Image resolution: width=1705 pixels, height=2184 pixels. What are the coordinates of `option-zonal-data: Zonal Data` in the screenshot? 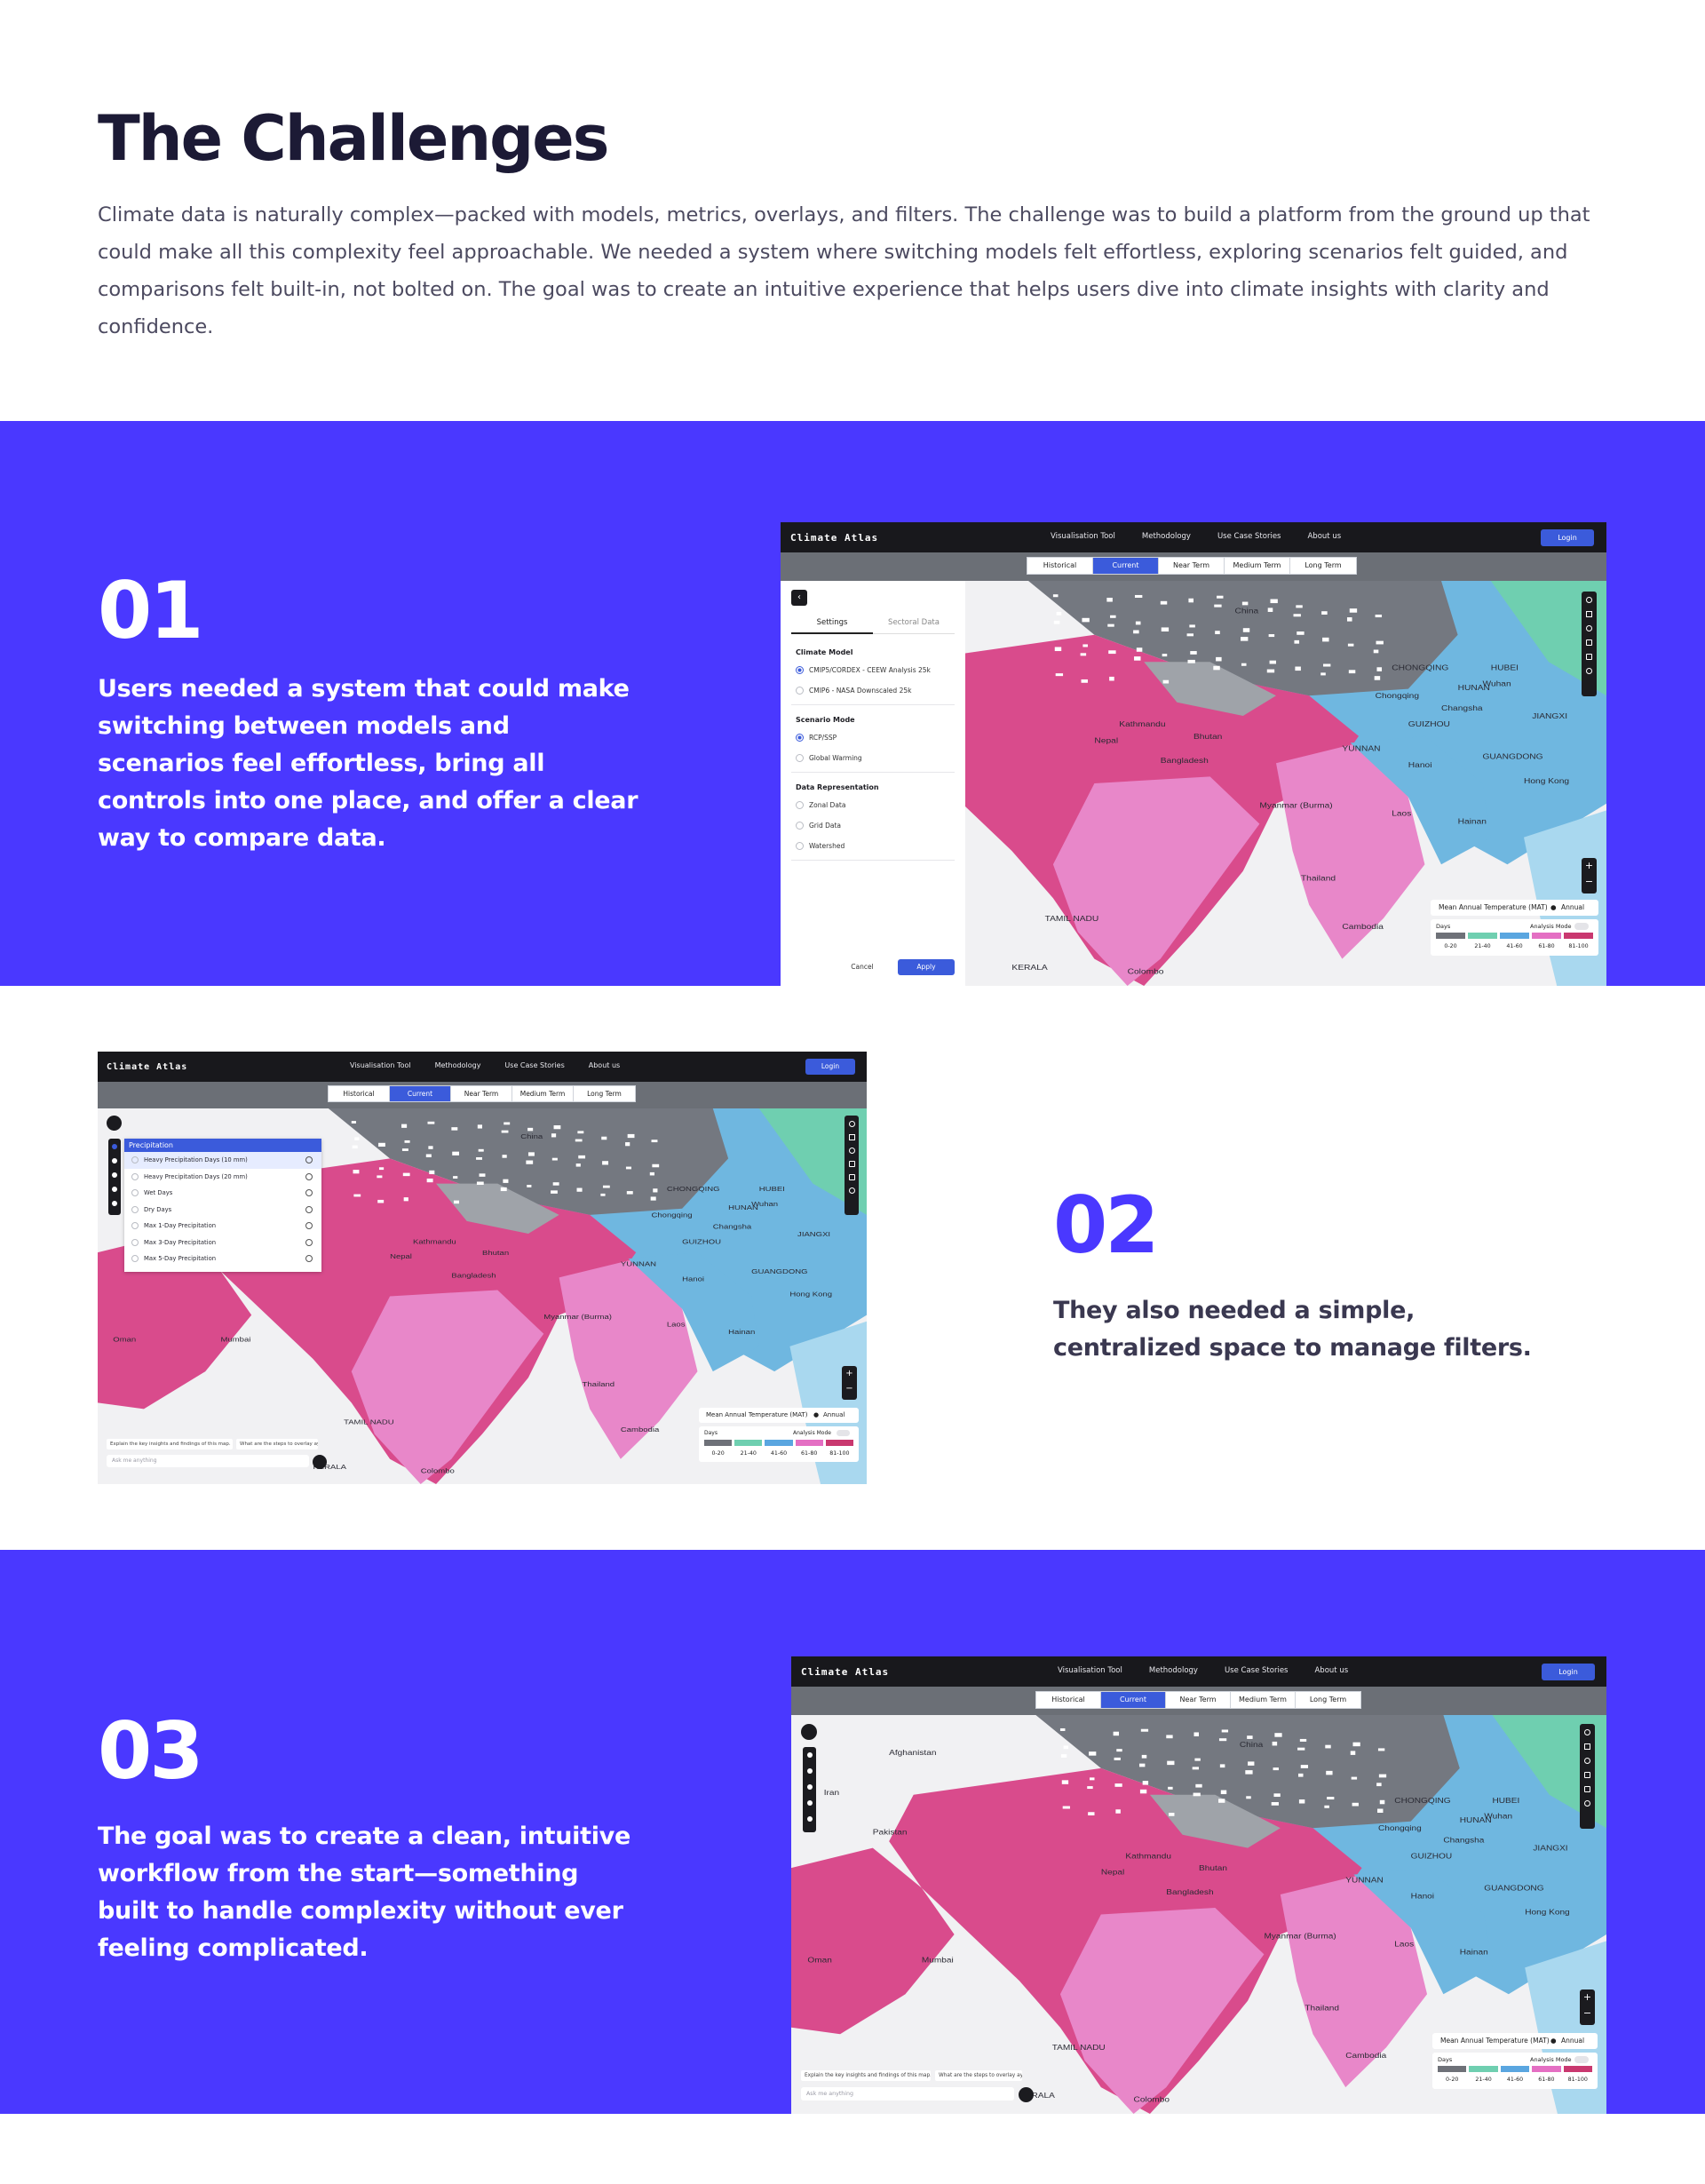 It's located at (821, 805).